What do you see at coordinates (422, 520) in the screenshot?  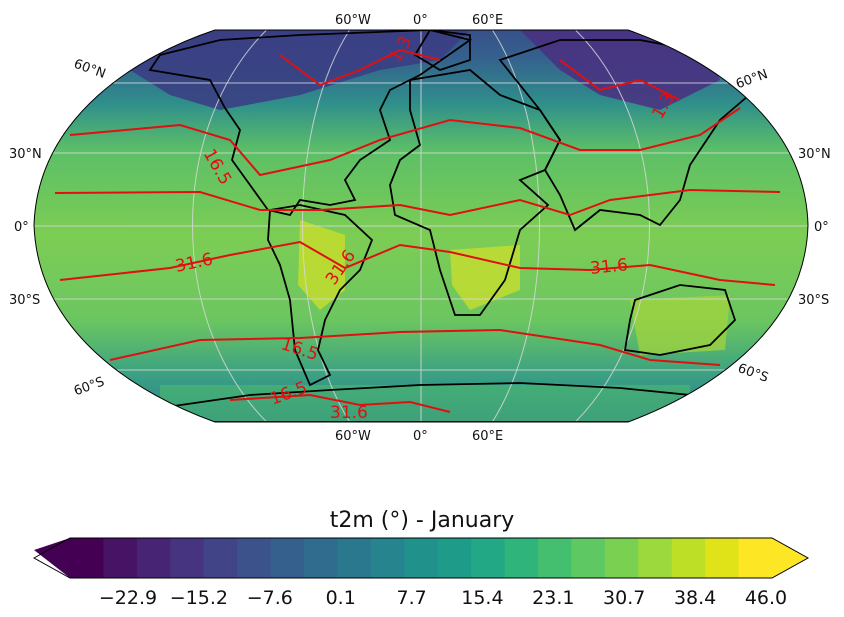 I see `colorbar-title: t2m (°) - January` at bounding box center [422, 520].